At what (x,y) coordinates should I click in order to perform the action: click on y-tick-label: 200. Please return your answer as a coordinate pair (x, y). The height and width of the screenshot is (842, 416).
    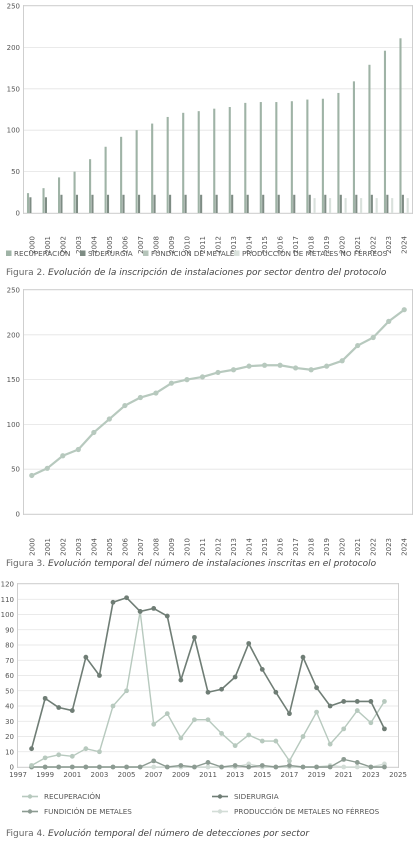
    Looking at the image, I should click on (13, 335).